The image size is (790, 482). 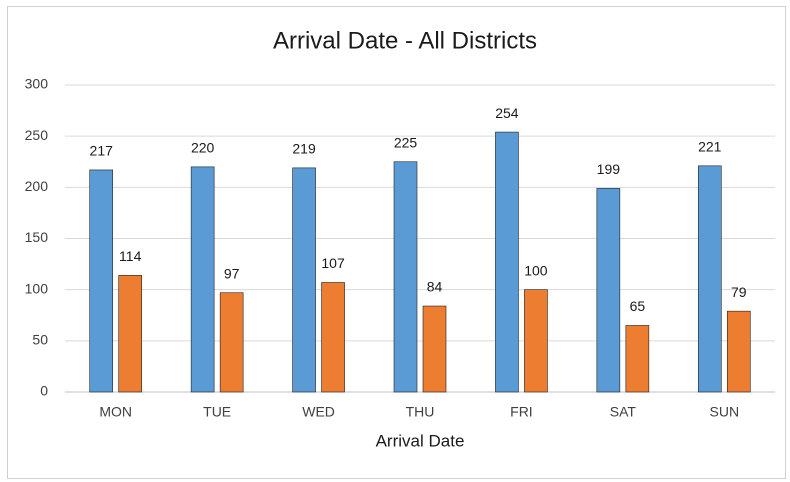 I want to click on x-tick-label: WED, so click(x=318, y=412).